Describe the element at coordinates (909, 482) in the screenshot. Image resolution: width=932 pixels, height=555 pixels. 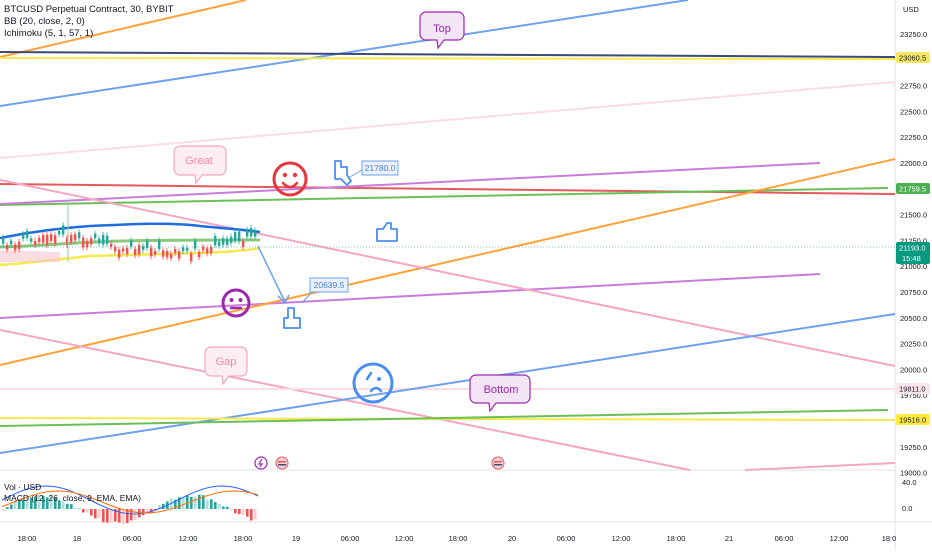
I see `macd-axis-tick: 40.0` at that location.